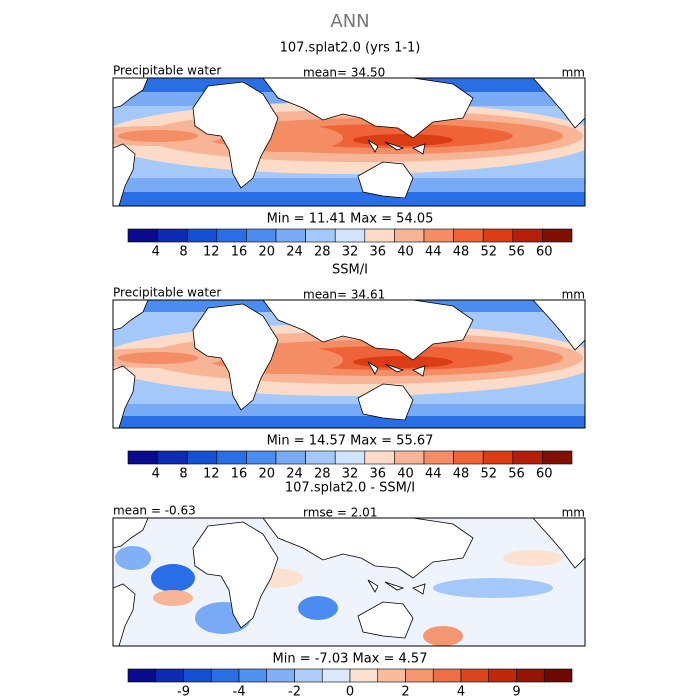 The height and width of the screenshot is (700, 700). I want to click on map-frame, so click(349, 582).